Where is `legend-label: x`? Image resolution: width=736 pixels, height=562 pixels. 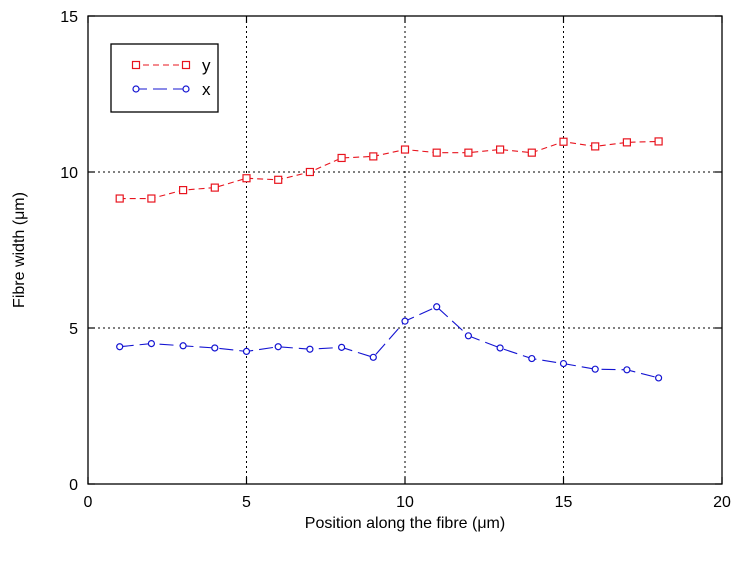
legend-label: x is located at coordinates (206, 89).